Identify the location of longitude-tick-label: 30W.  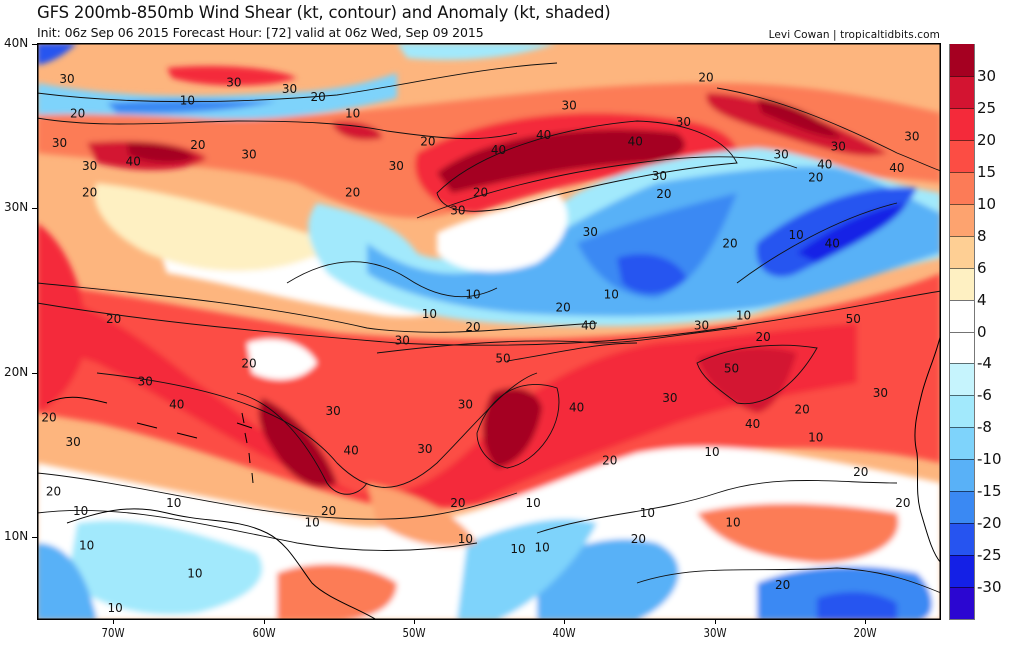
(714, 633).